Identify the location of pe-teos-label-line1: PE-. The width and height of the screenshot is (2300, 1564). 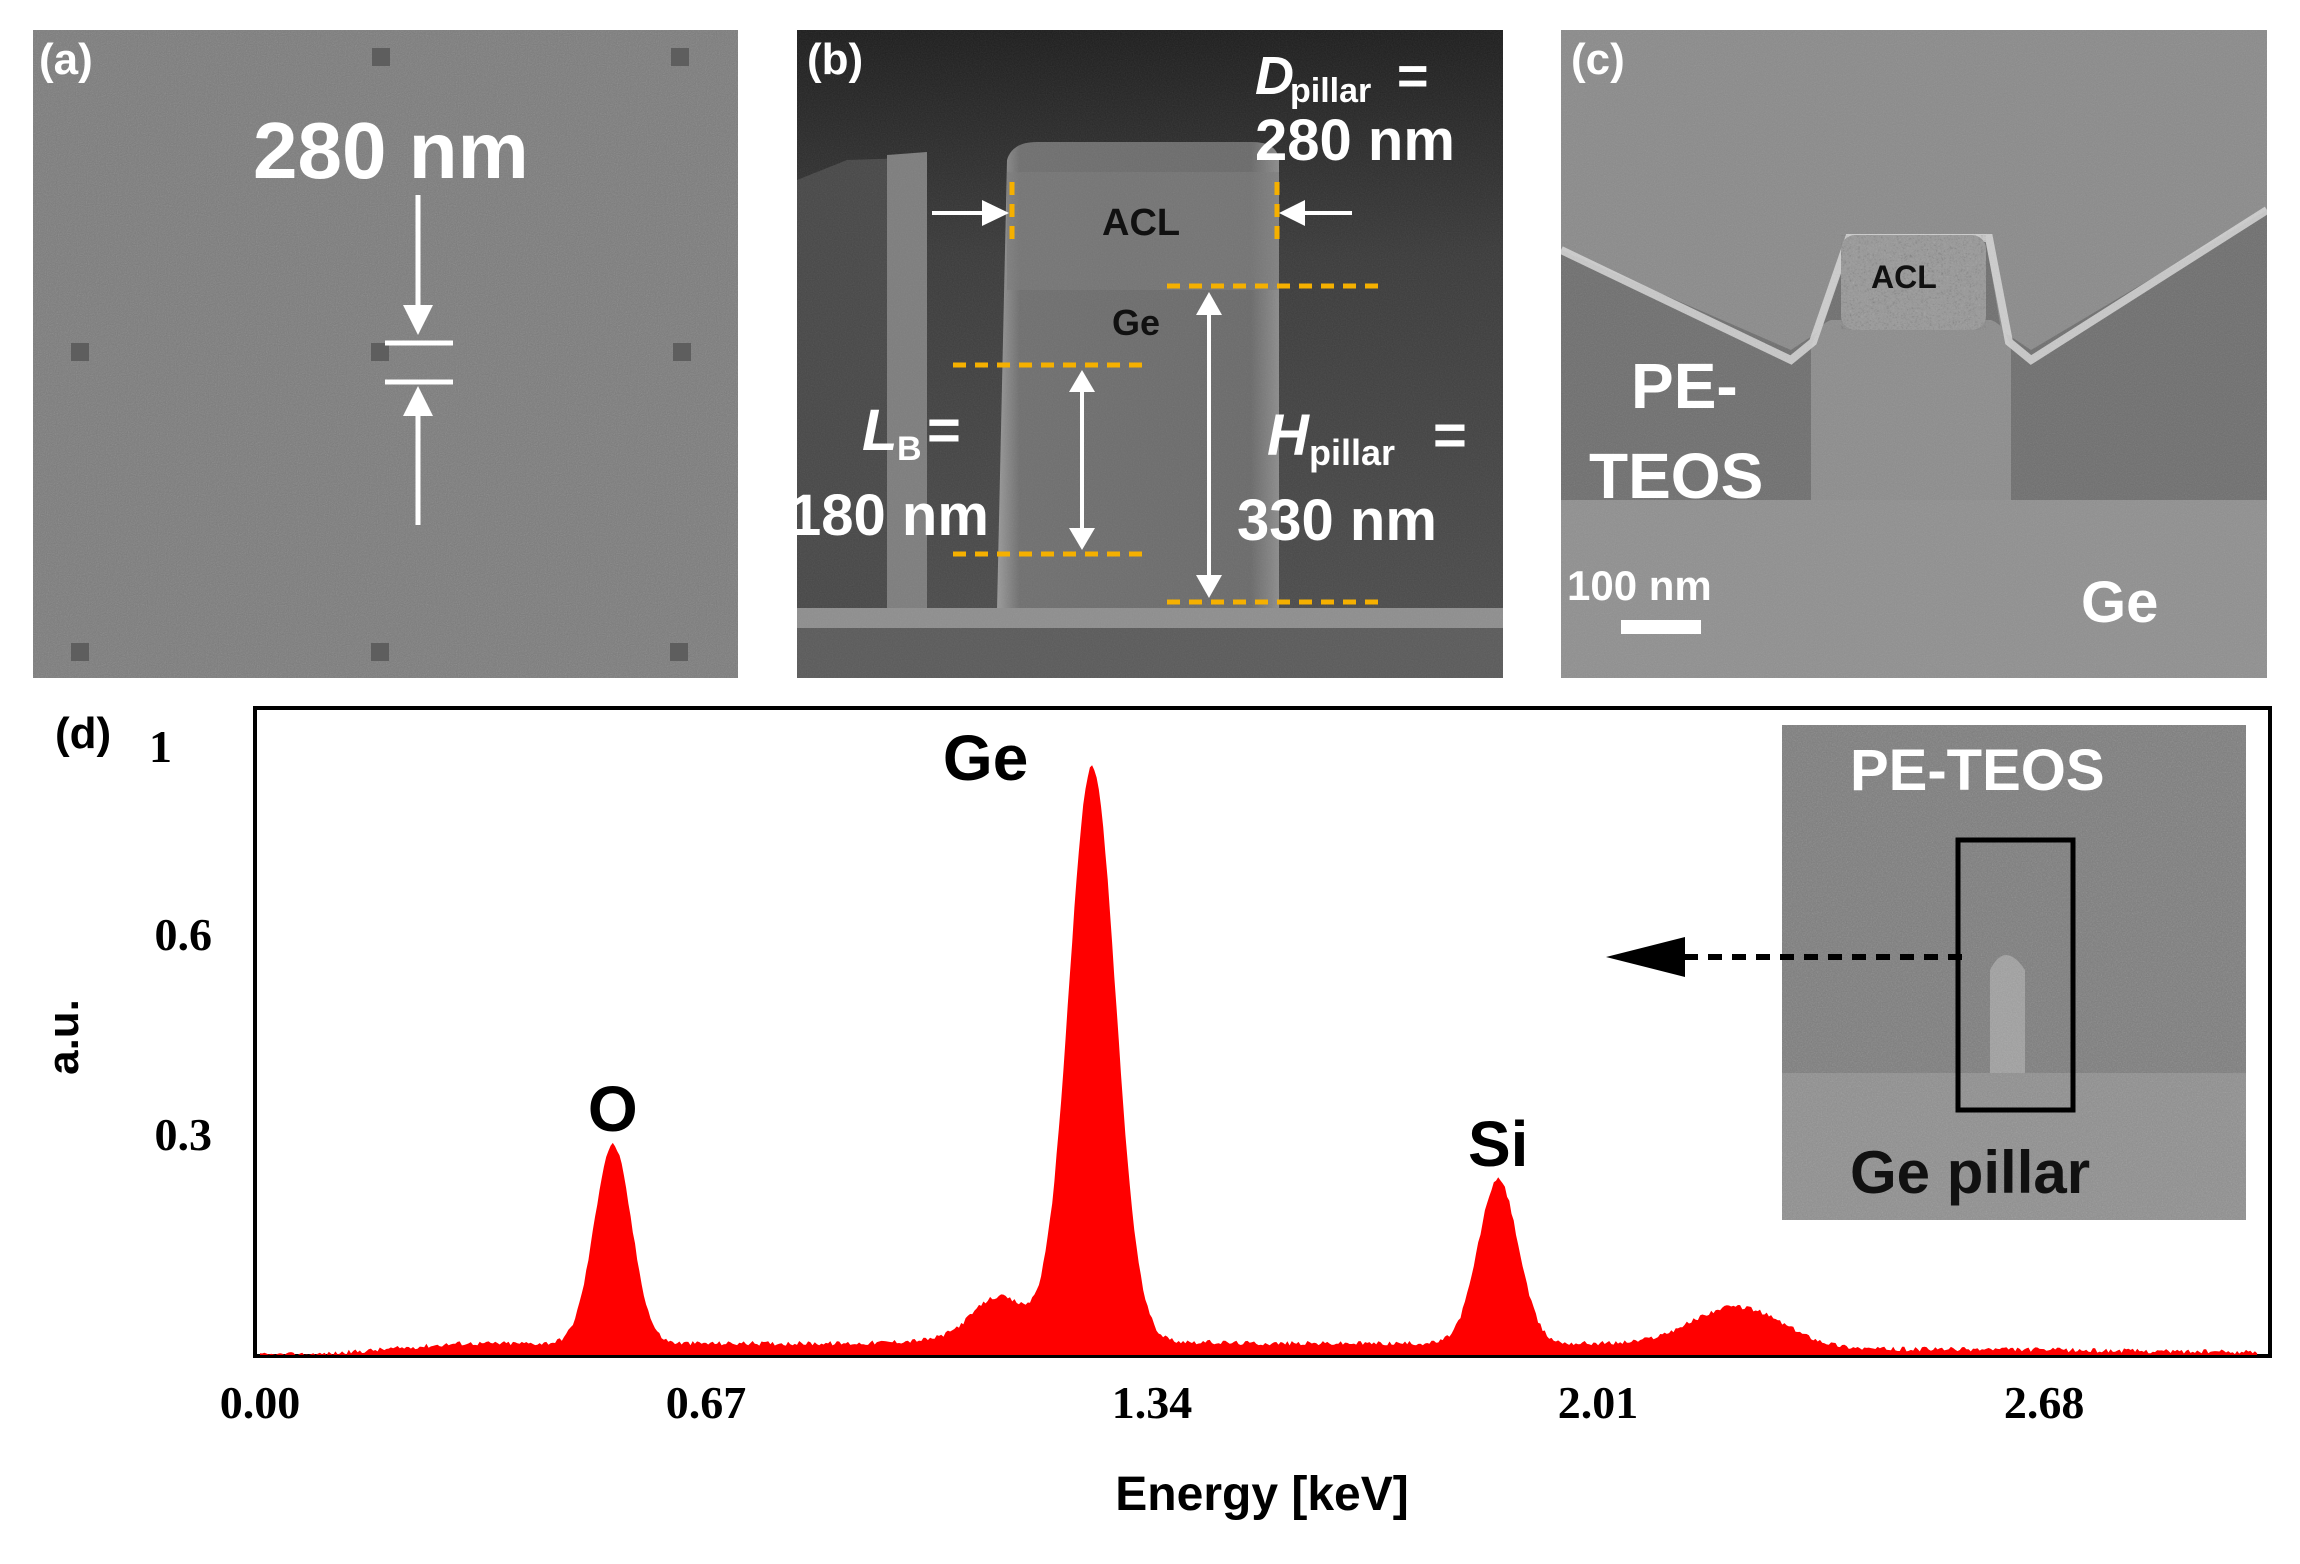
(1684, 386).